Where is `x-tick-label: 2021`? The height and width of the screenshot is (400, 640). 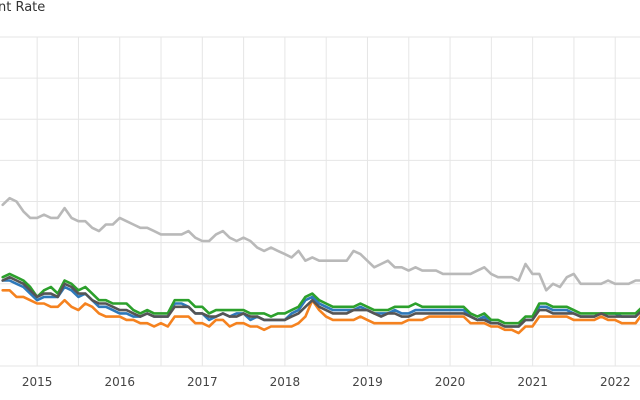
x-tick-label: 2021 is located at coordinates (532, 382).